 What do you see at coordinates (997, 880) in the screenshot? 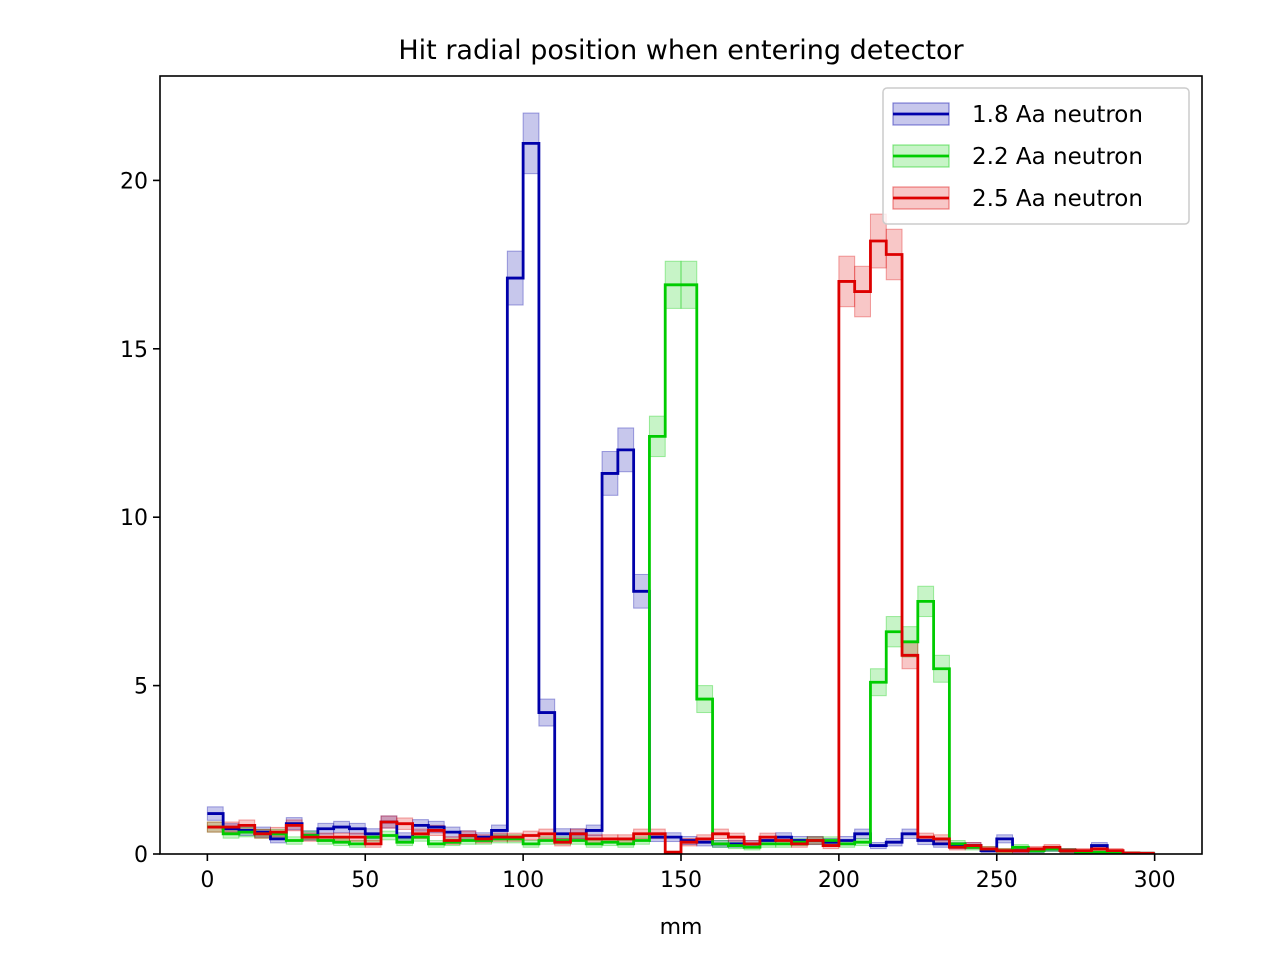
I see `x-tick-label: 250` at bounding box center [997, 880].